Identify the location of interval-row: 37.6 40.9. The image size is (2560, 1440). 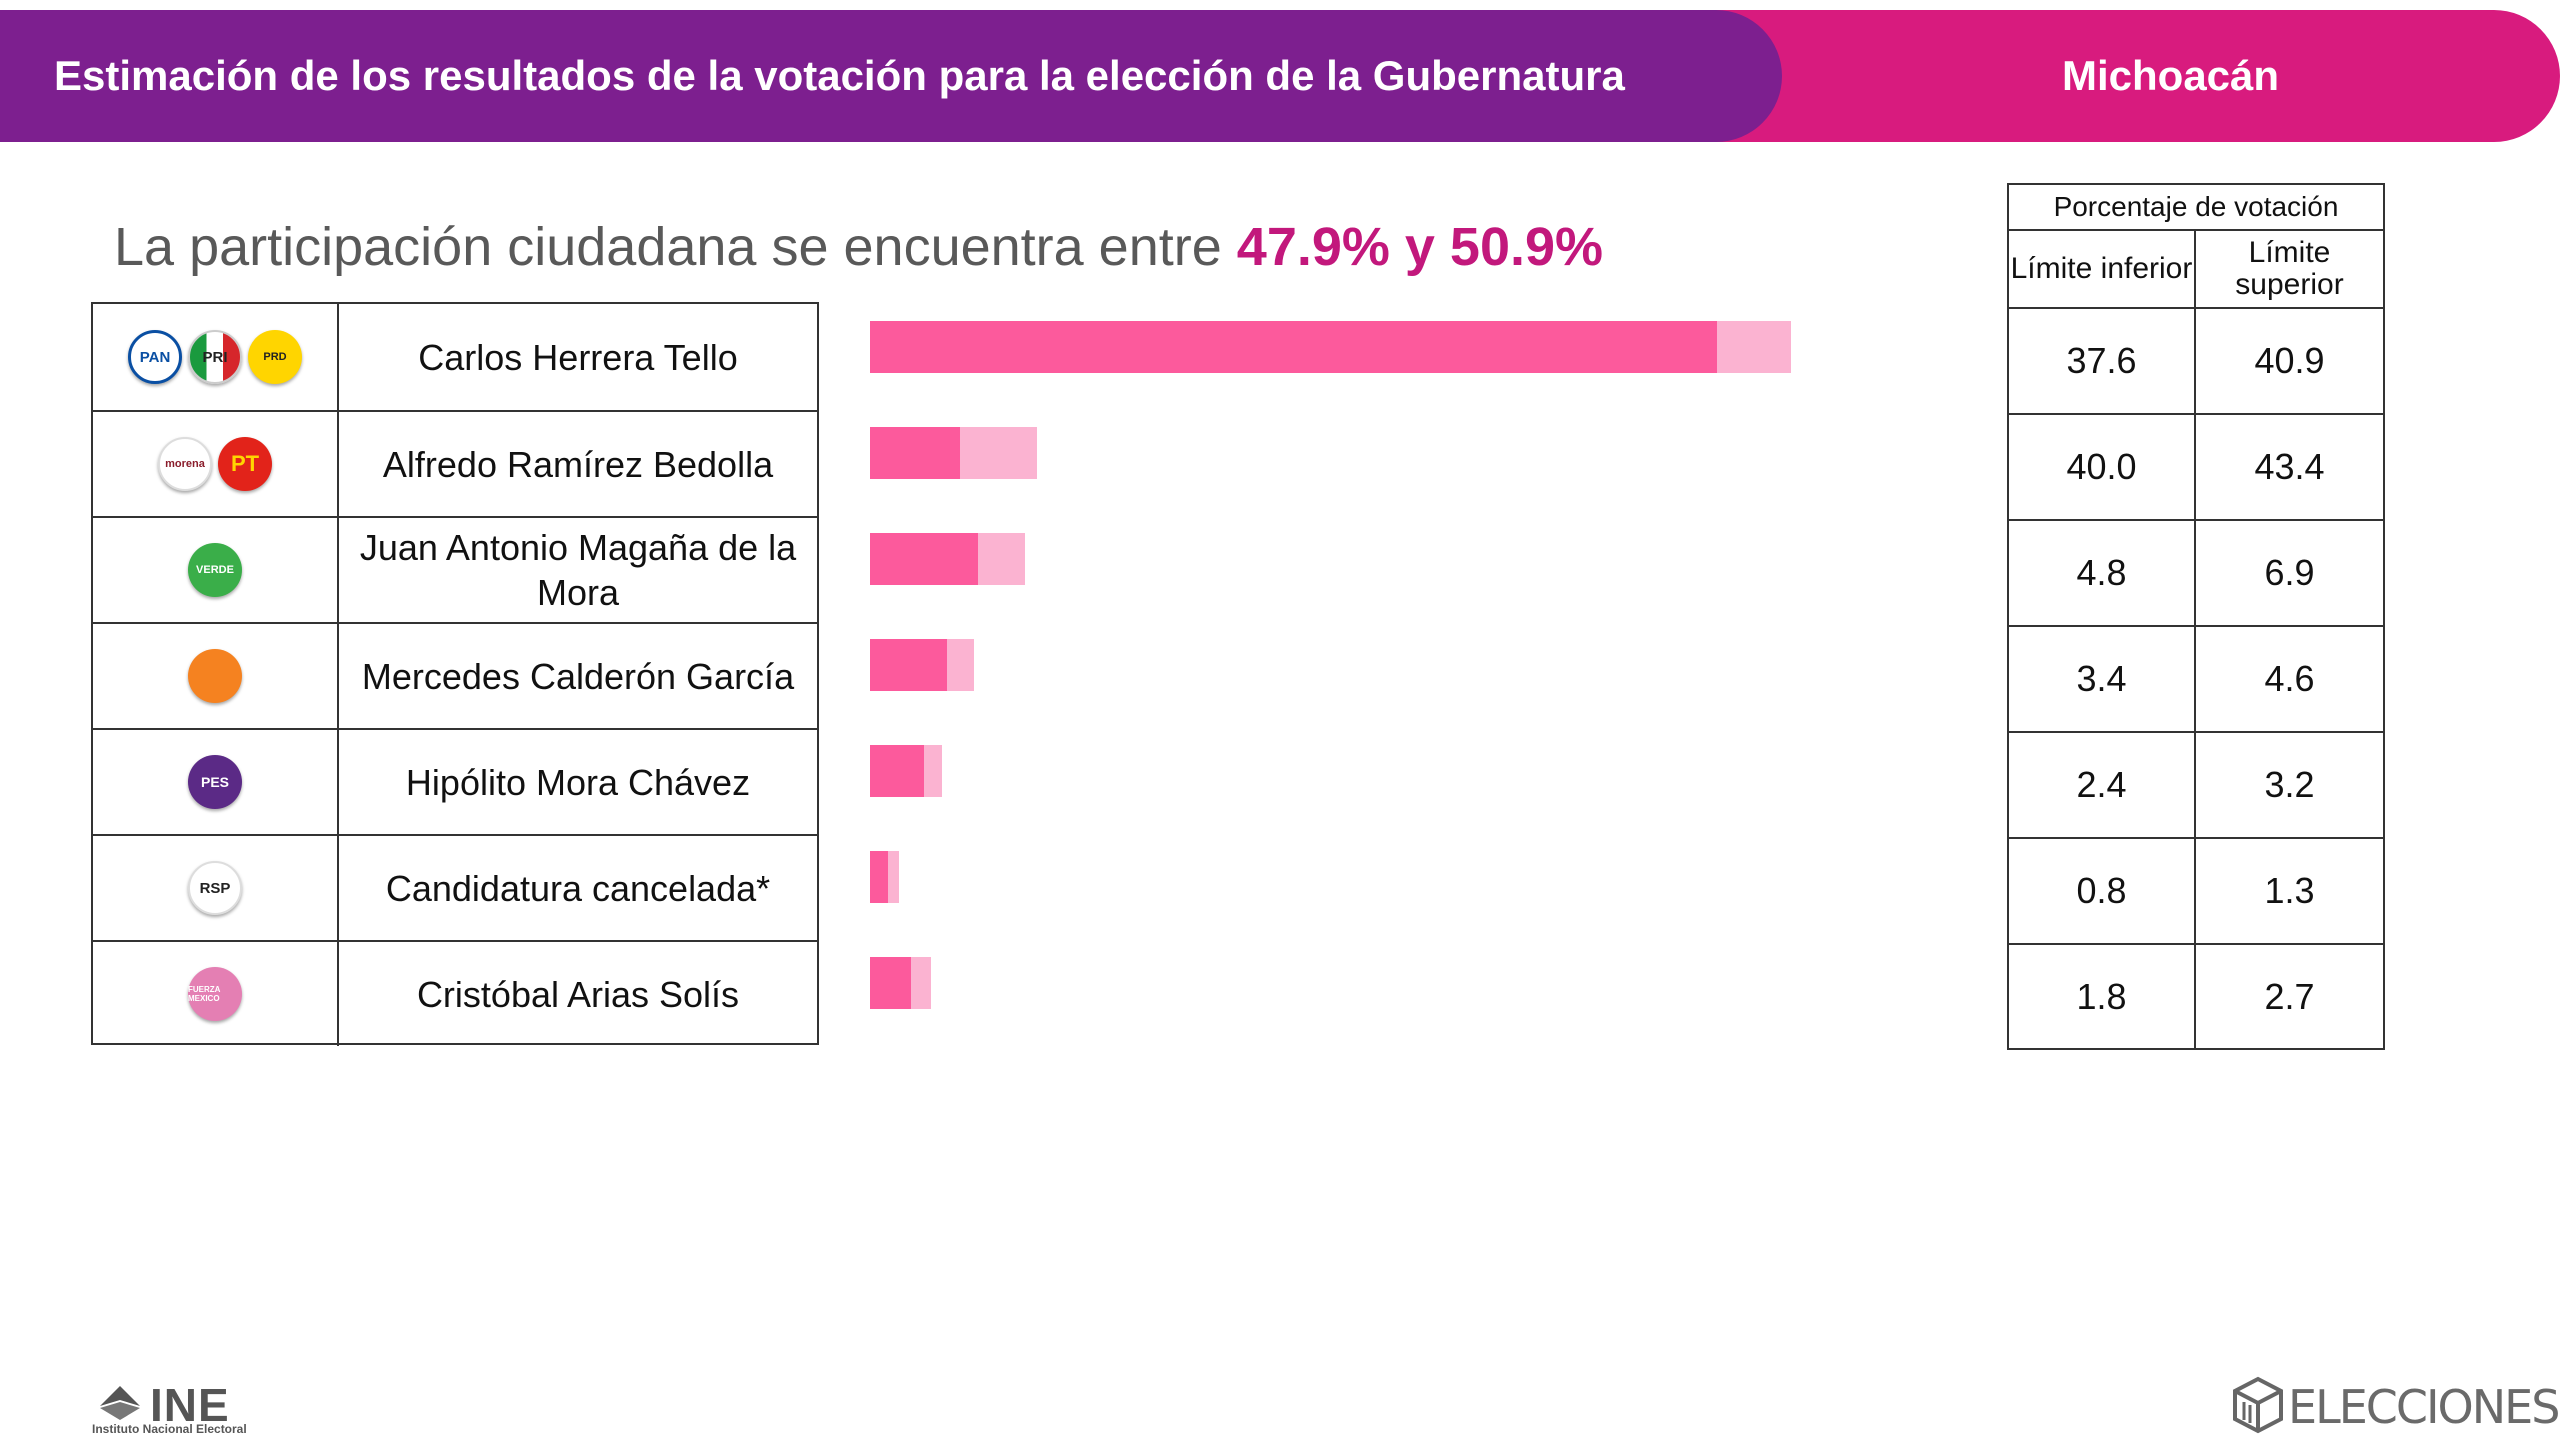
(2196, 360).